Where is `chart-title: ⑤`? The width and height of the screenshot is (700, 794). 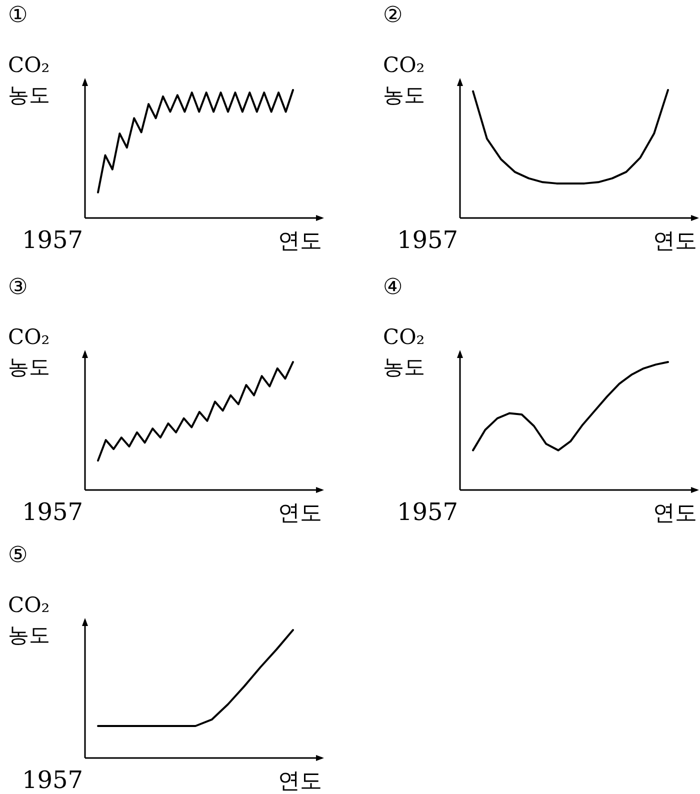
chart-title: ⑤ is located at coordinates (18, 555).